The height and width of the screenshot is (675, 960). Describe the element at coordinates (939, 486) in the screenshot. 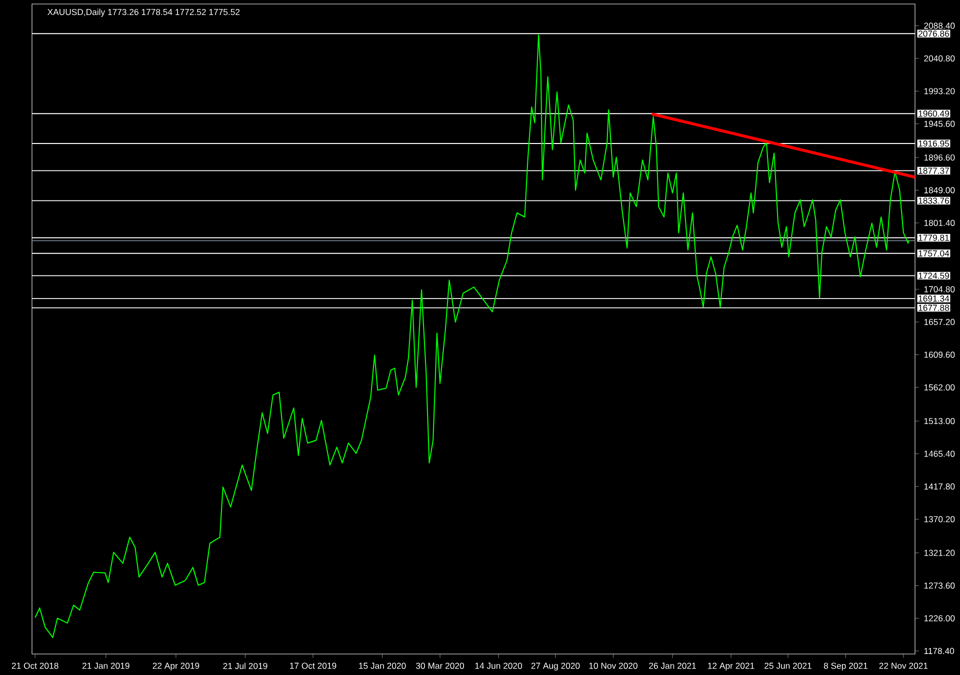

I see `y-tick-label: 1417.80` at that location.